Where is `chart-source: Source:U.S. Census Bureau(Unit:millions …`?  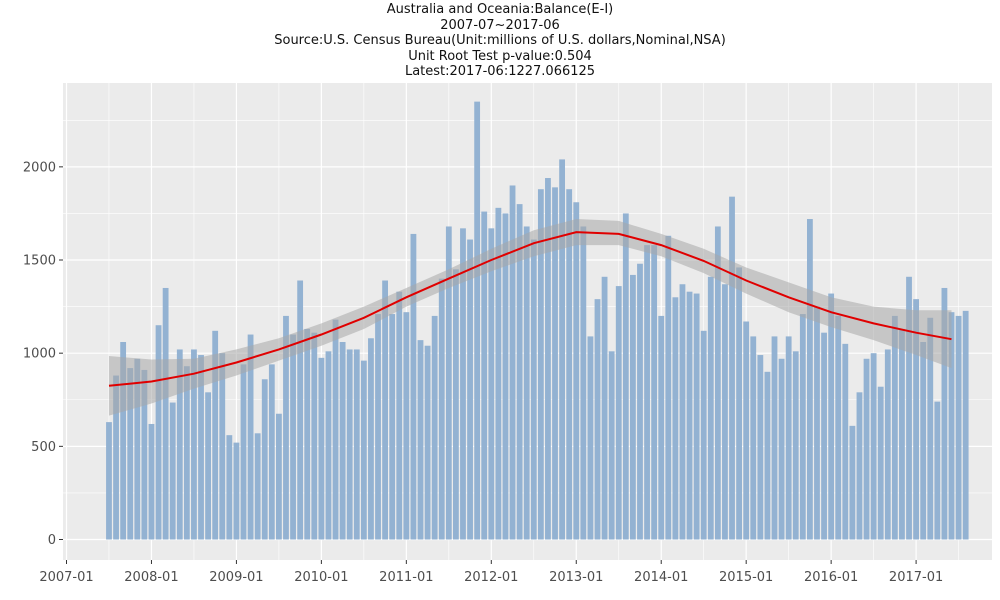
chart-source: Source:U.S. Census Bureau(Unit:millions … is located at coordinates (500, 40).